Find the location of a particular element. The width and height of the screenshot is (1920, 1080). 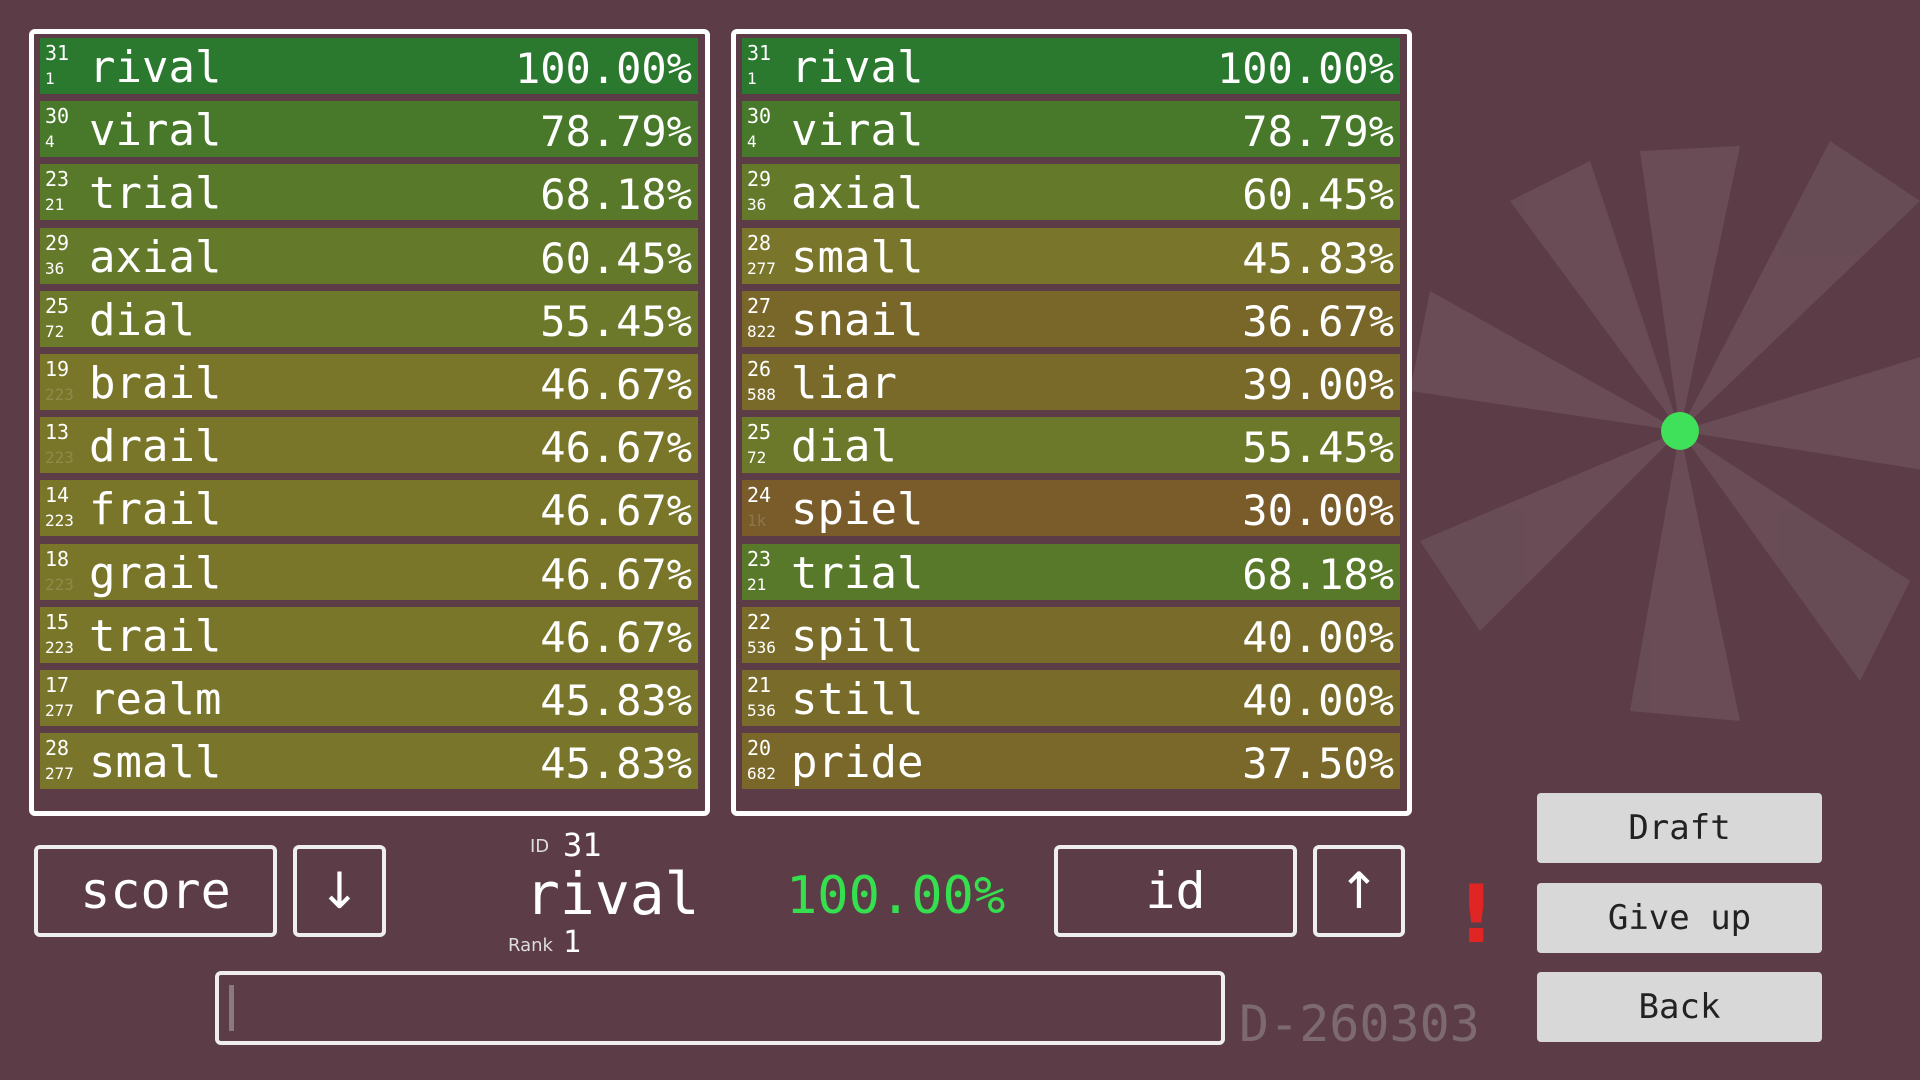

word-row: 18 223 grail 46.67% is located at coordinates (369, 571).